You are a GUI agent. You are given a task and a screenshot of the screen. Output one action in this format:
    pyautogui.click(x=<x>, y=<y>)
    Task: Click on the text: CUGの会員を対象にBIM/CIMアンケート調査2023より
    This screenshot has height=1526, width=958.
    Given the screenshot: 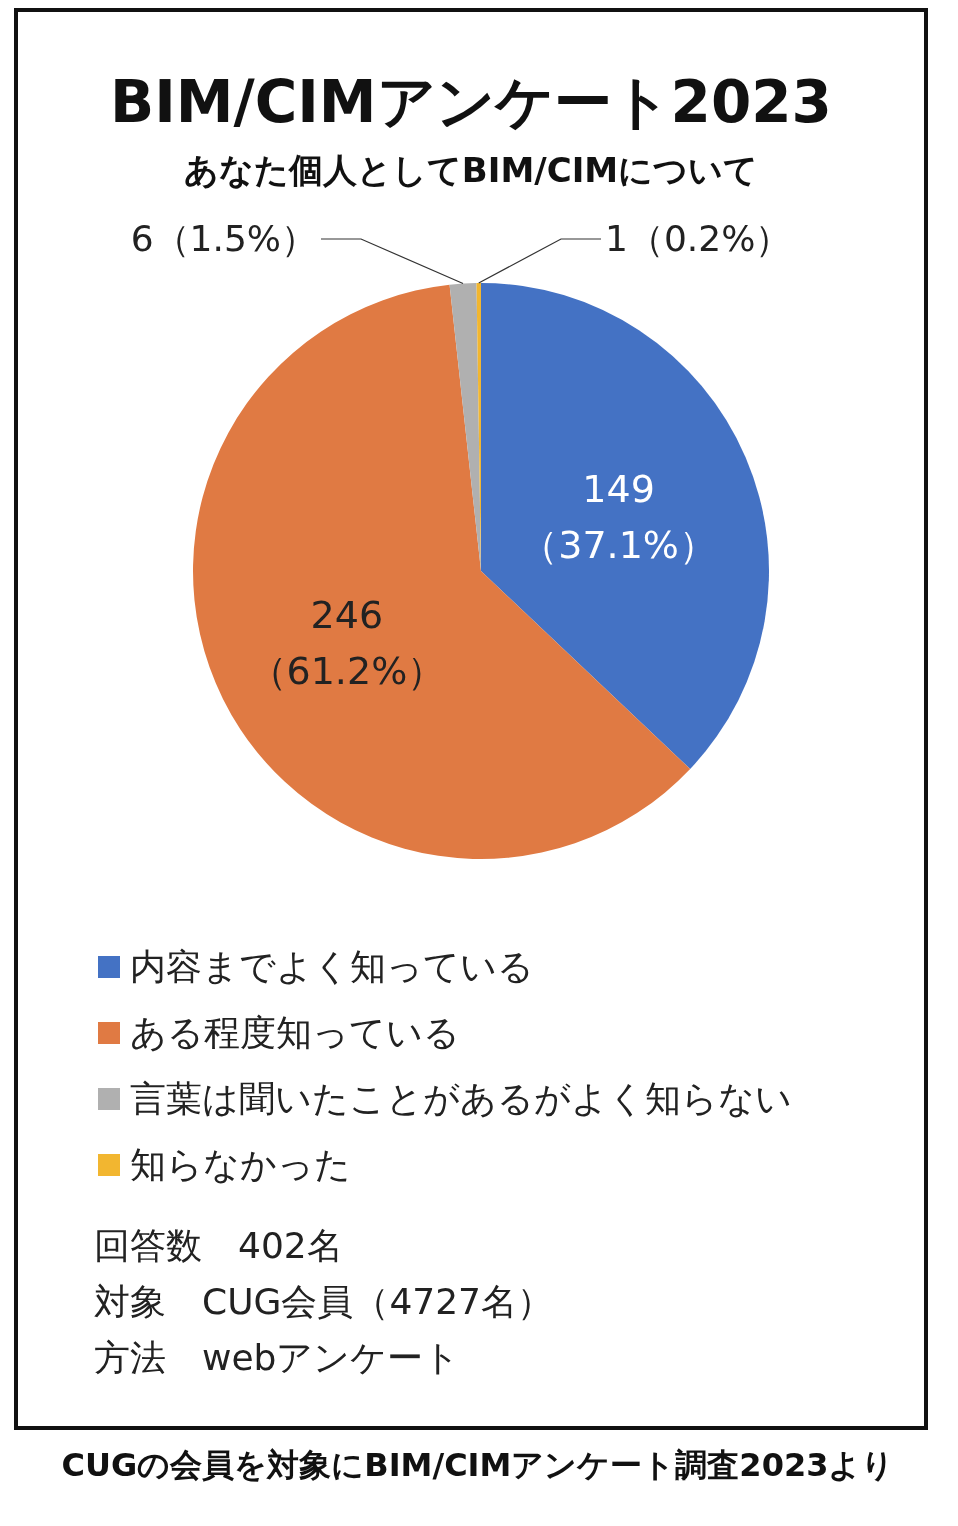 What is the action you would take?
    pyautogui.click(x=478, y=1465)
    